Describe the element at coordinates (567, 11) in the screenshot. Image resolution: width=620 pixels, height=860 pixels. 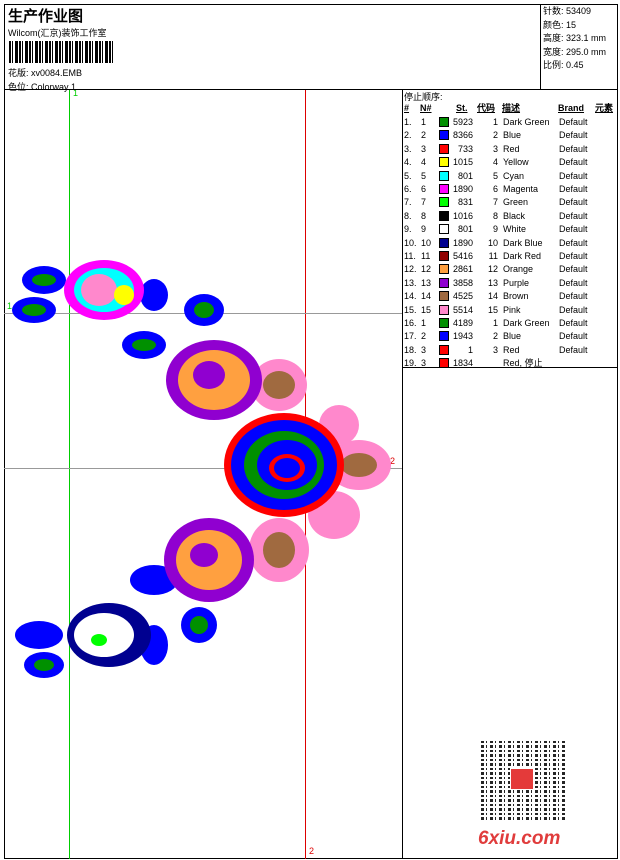
I see `stat-item: 针数: 53409` at that location.